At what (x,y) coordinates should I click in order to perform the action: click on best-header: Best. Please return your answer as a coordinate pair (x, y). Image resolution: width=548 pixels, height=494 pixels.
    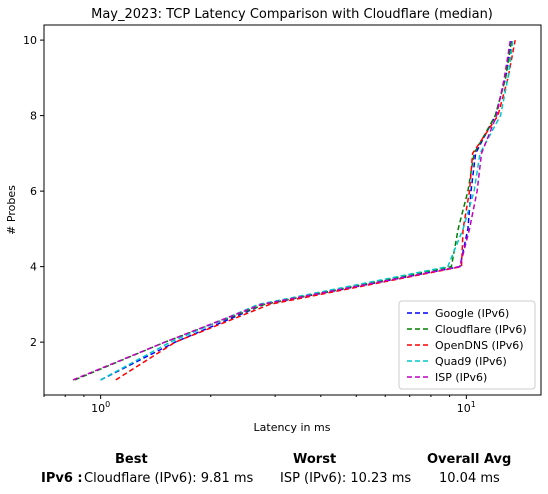
    Looking at the image, I should click on (131, 459).